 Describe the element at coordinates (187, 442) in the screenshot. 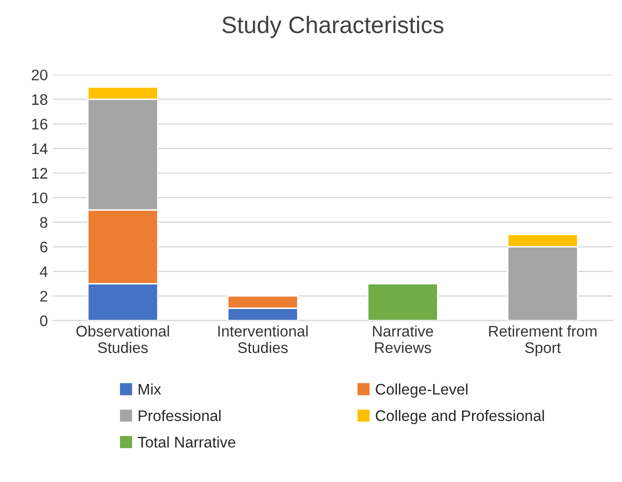

I see `legend-label: Total Narrative` at that location.